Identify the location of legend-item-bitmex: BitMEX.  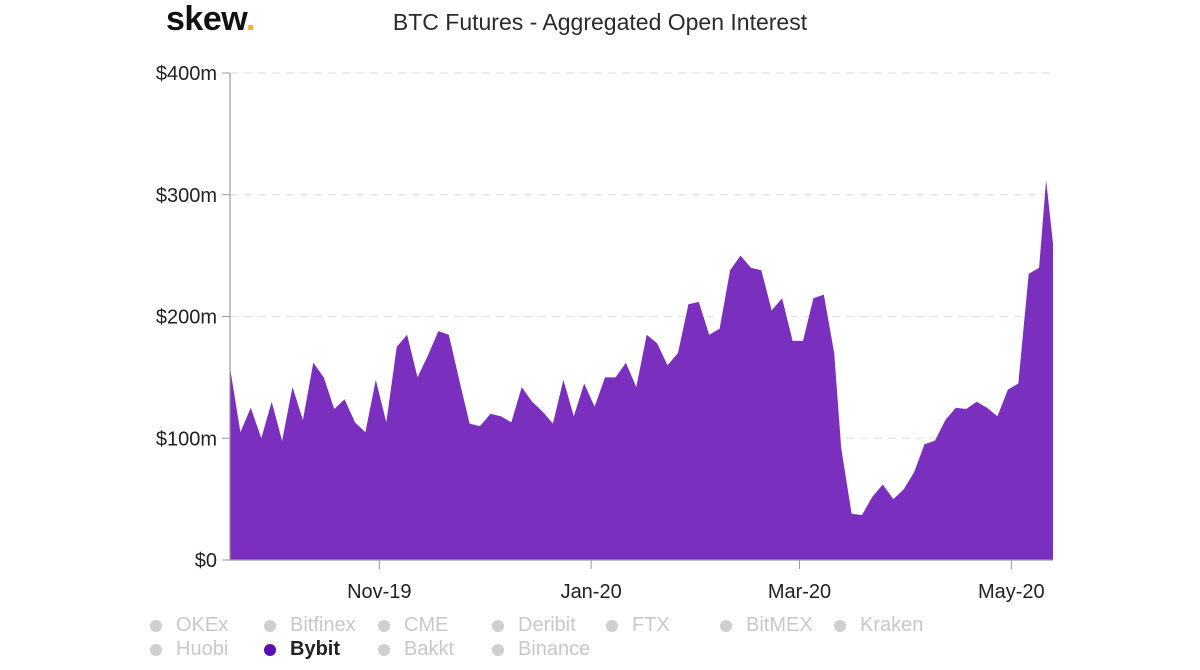
(766, 625).